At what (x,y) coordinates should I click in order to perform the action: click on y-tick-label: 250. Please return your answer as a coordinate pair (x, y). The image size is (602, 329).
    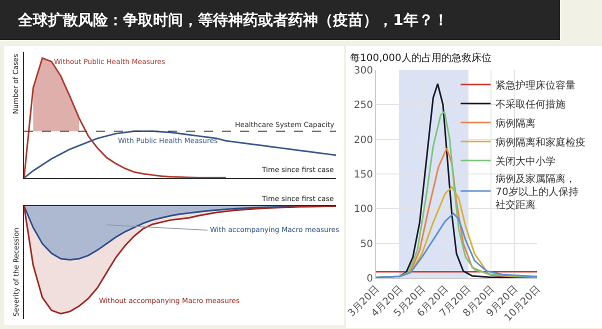
    Looking at the image, I should click on (363, 106).